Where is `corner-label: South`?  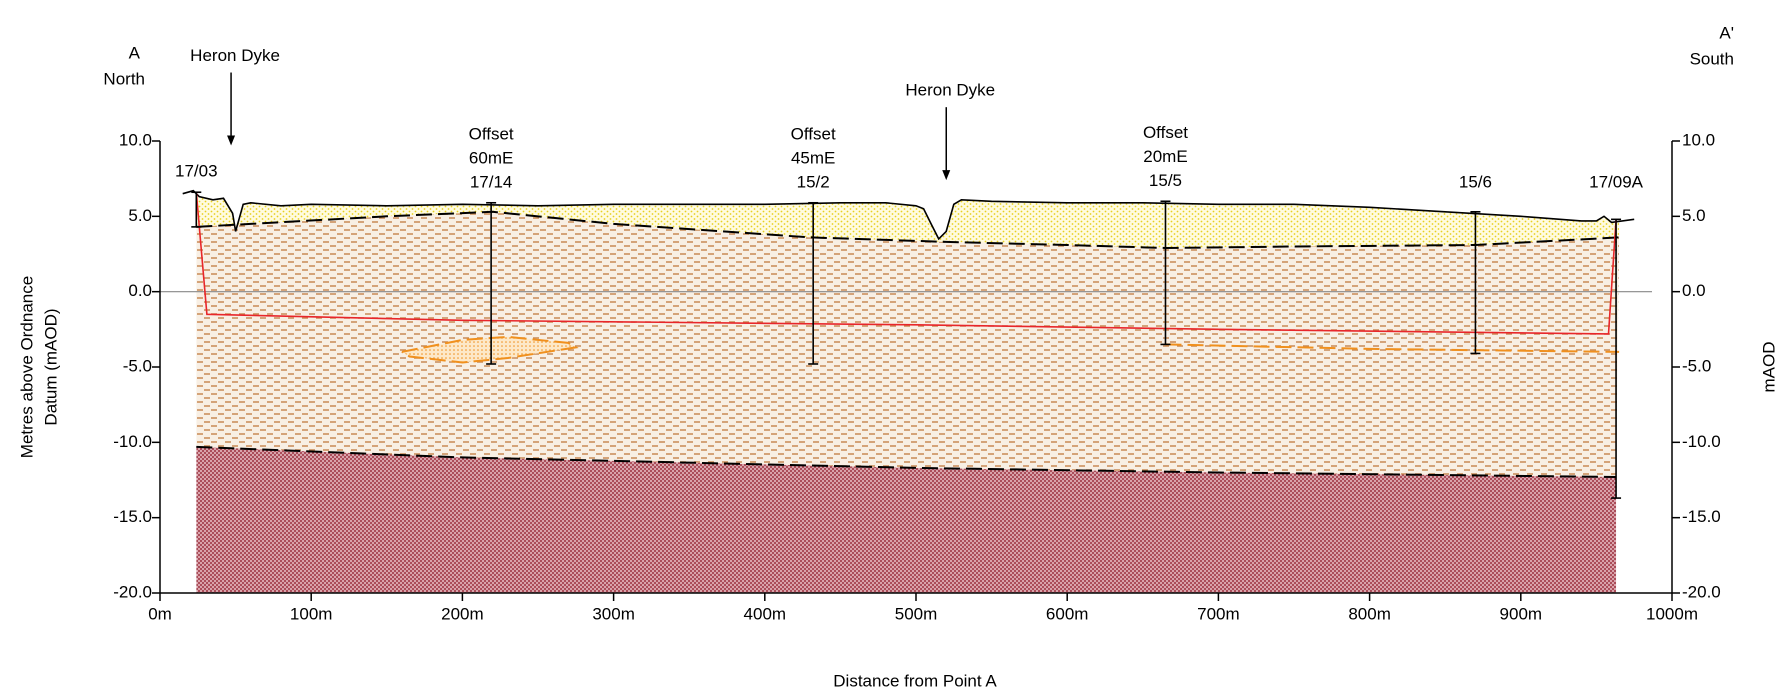
corner-label: South is located at coordinates (1712, 58).